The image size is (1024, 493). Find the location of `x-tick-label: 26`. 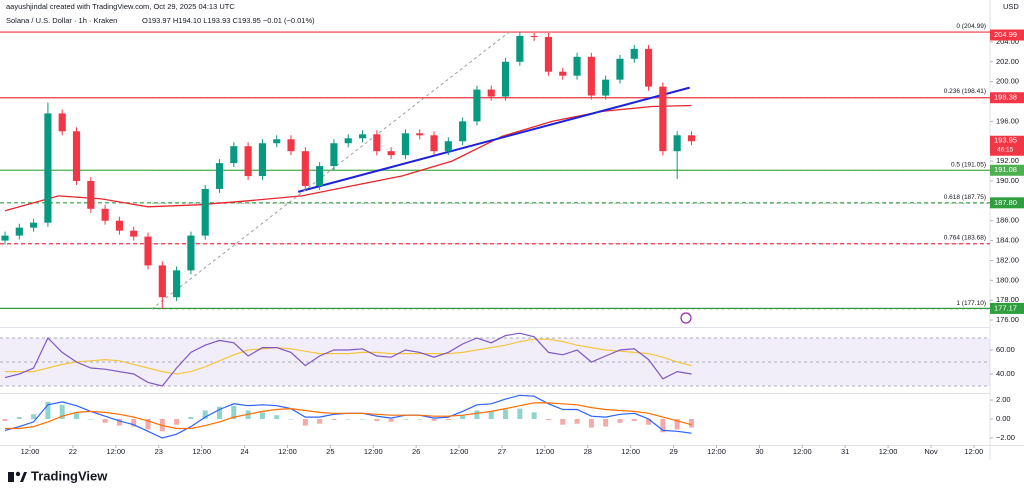

x-tick-label: 26 is located at coordinates (416, 451).